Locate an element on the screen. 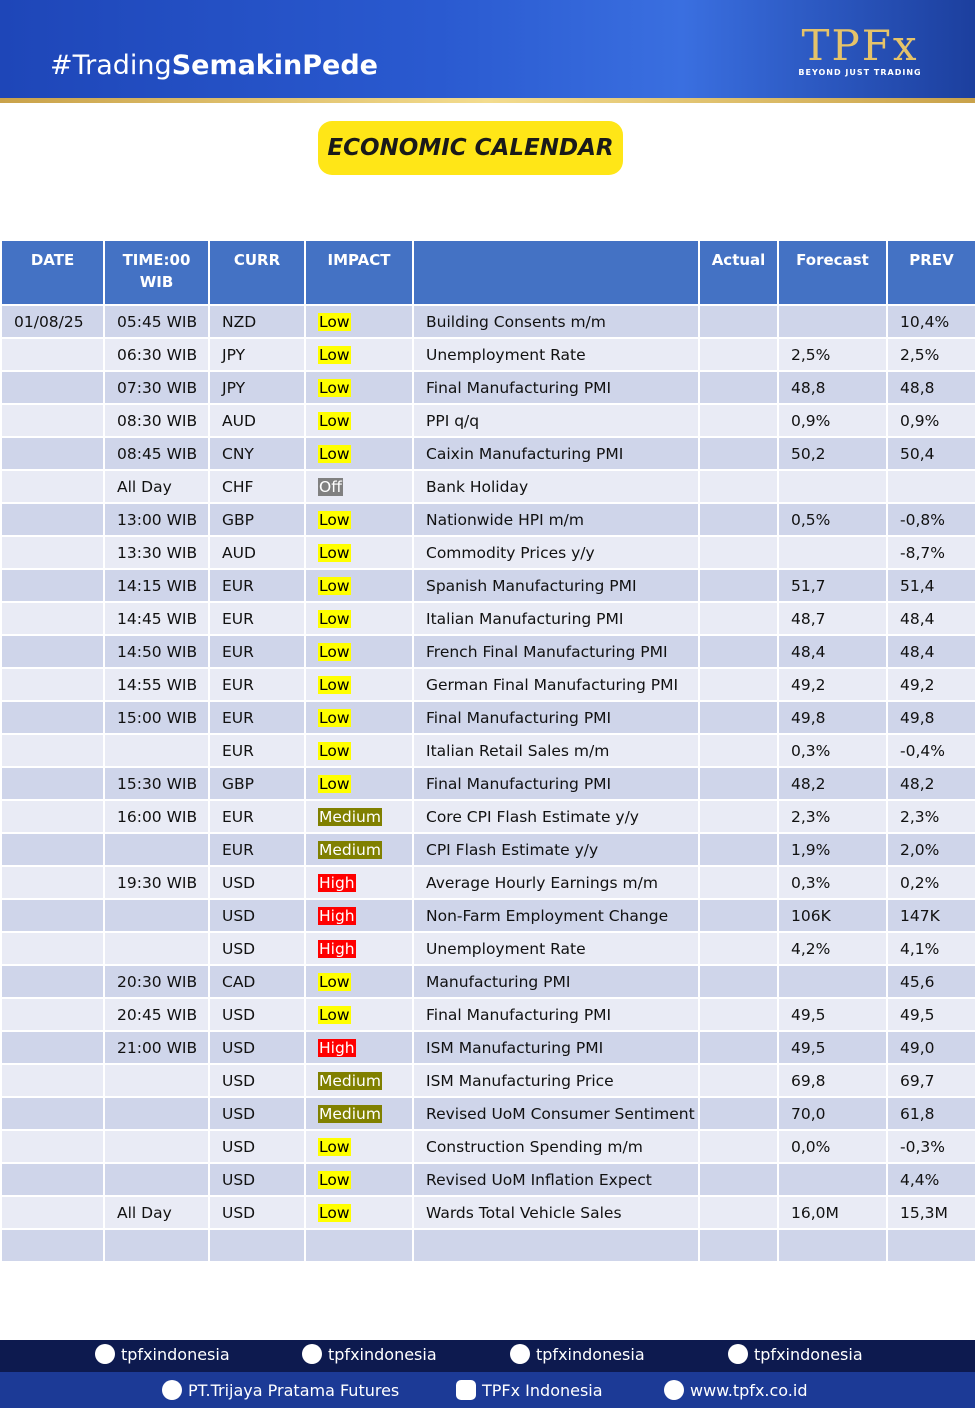 This screenshot has width=975, height=1408. cell: Medium is located at coordinates (359, 816).